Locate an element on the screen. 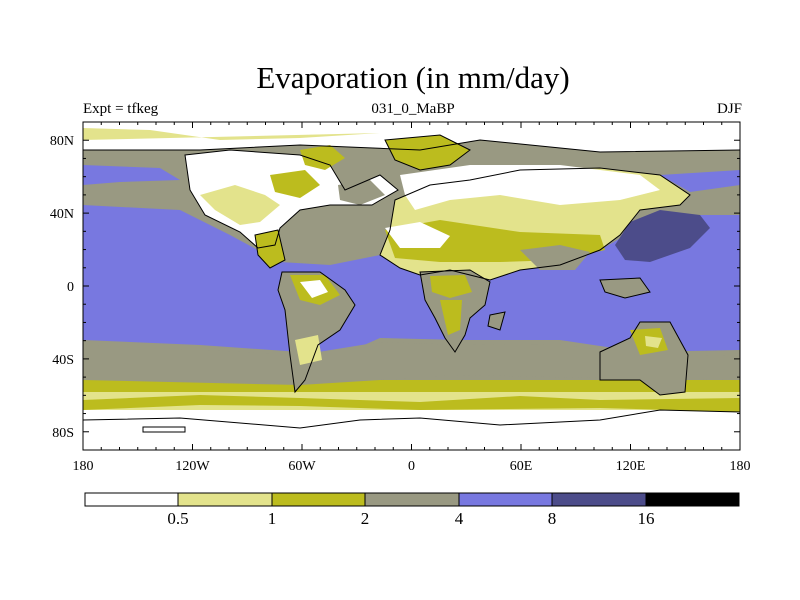 The height and width of the screenshot is (600, 800). experiment-label: Expt = tfkeg is located at coordinates (121, 109).